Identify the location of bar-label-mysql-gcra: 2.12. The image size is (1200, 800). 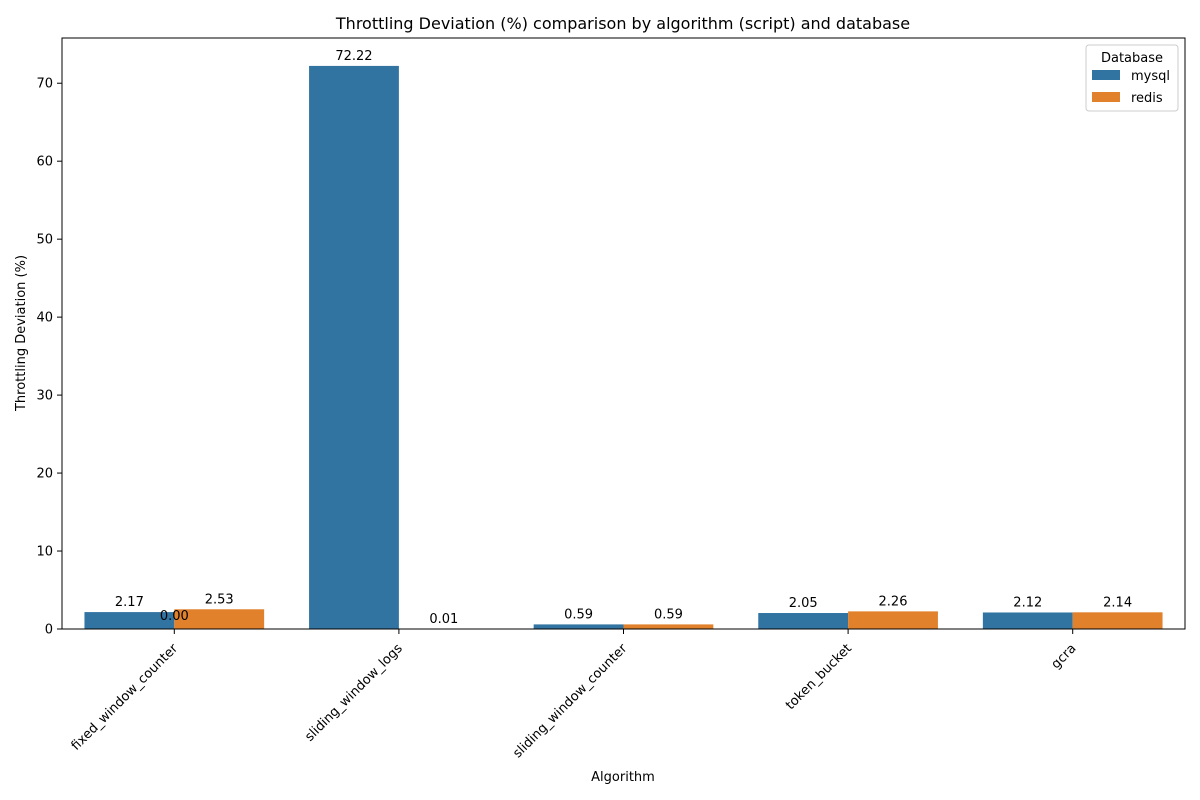
(1027, 602).